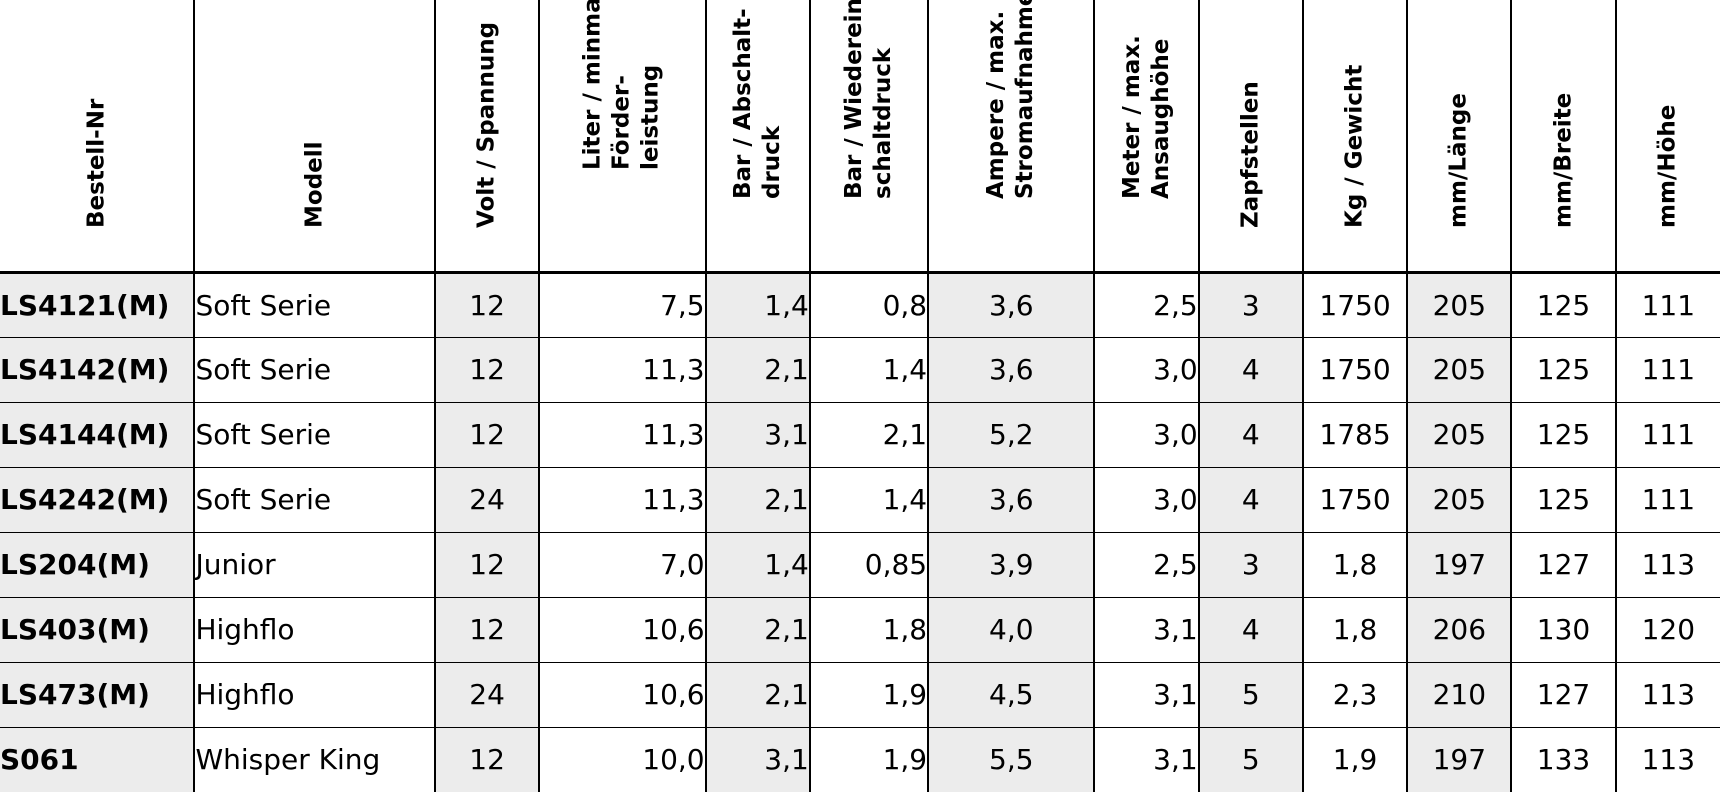 Image resolution: width=1720 pixels, height=793 pixels. I want to click on cell-gewicht: 1,8, so click(1355, 630).